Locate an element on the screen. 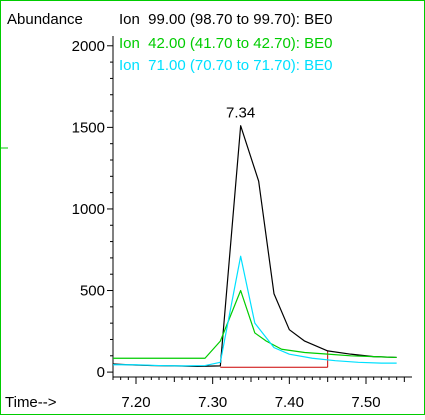 The height and width of the screenshot is (420, 425). y-tick-label: 1500 is located at coordinates (88, 127).